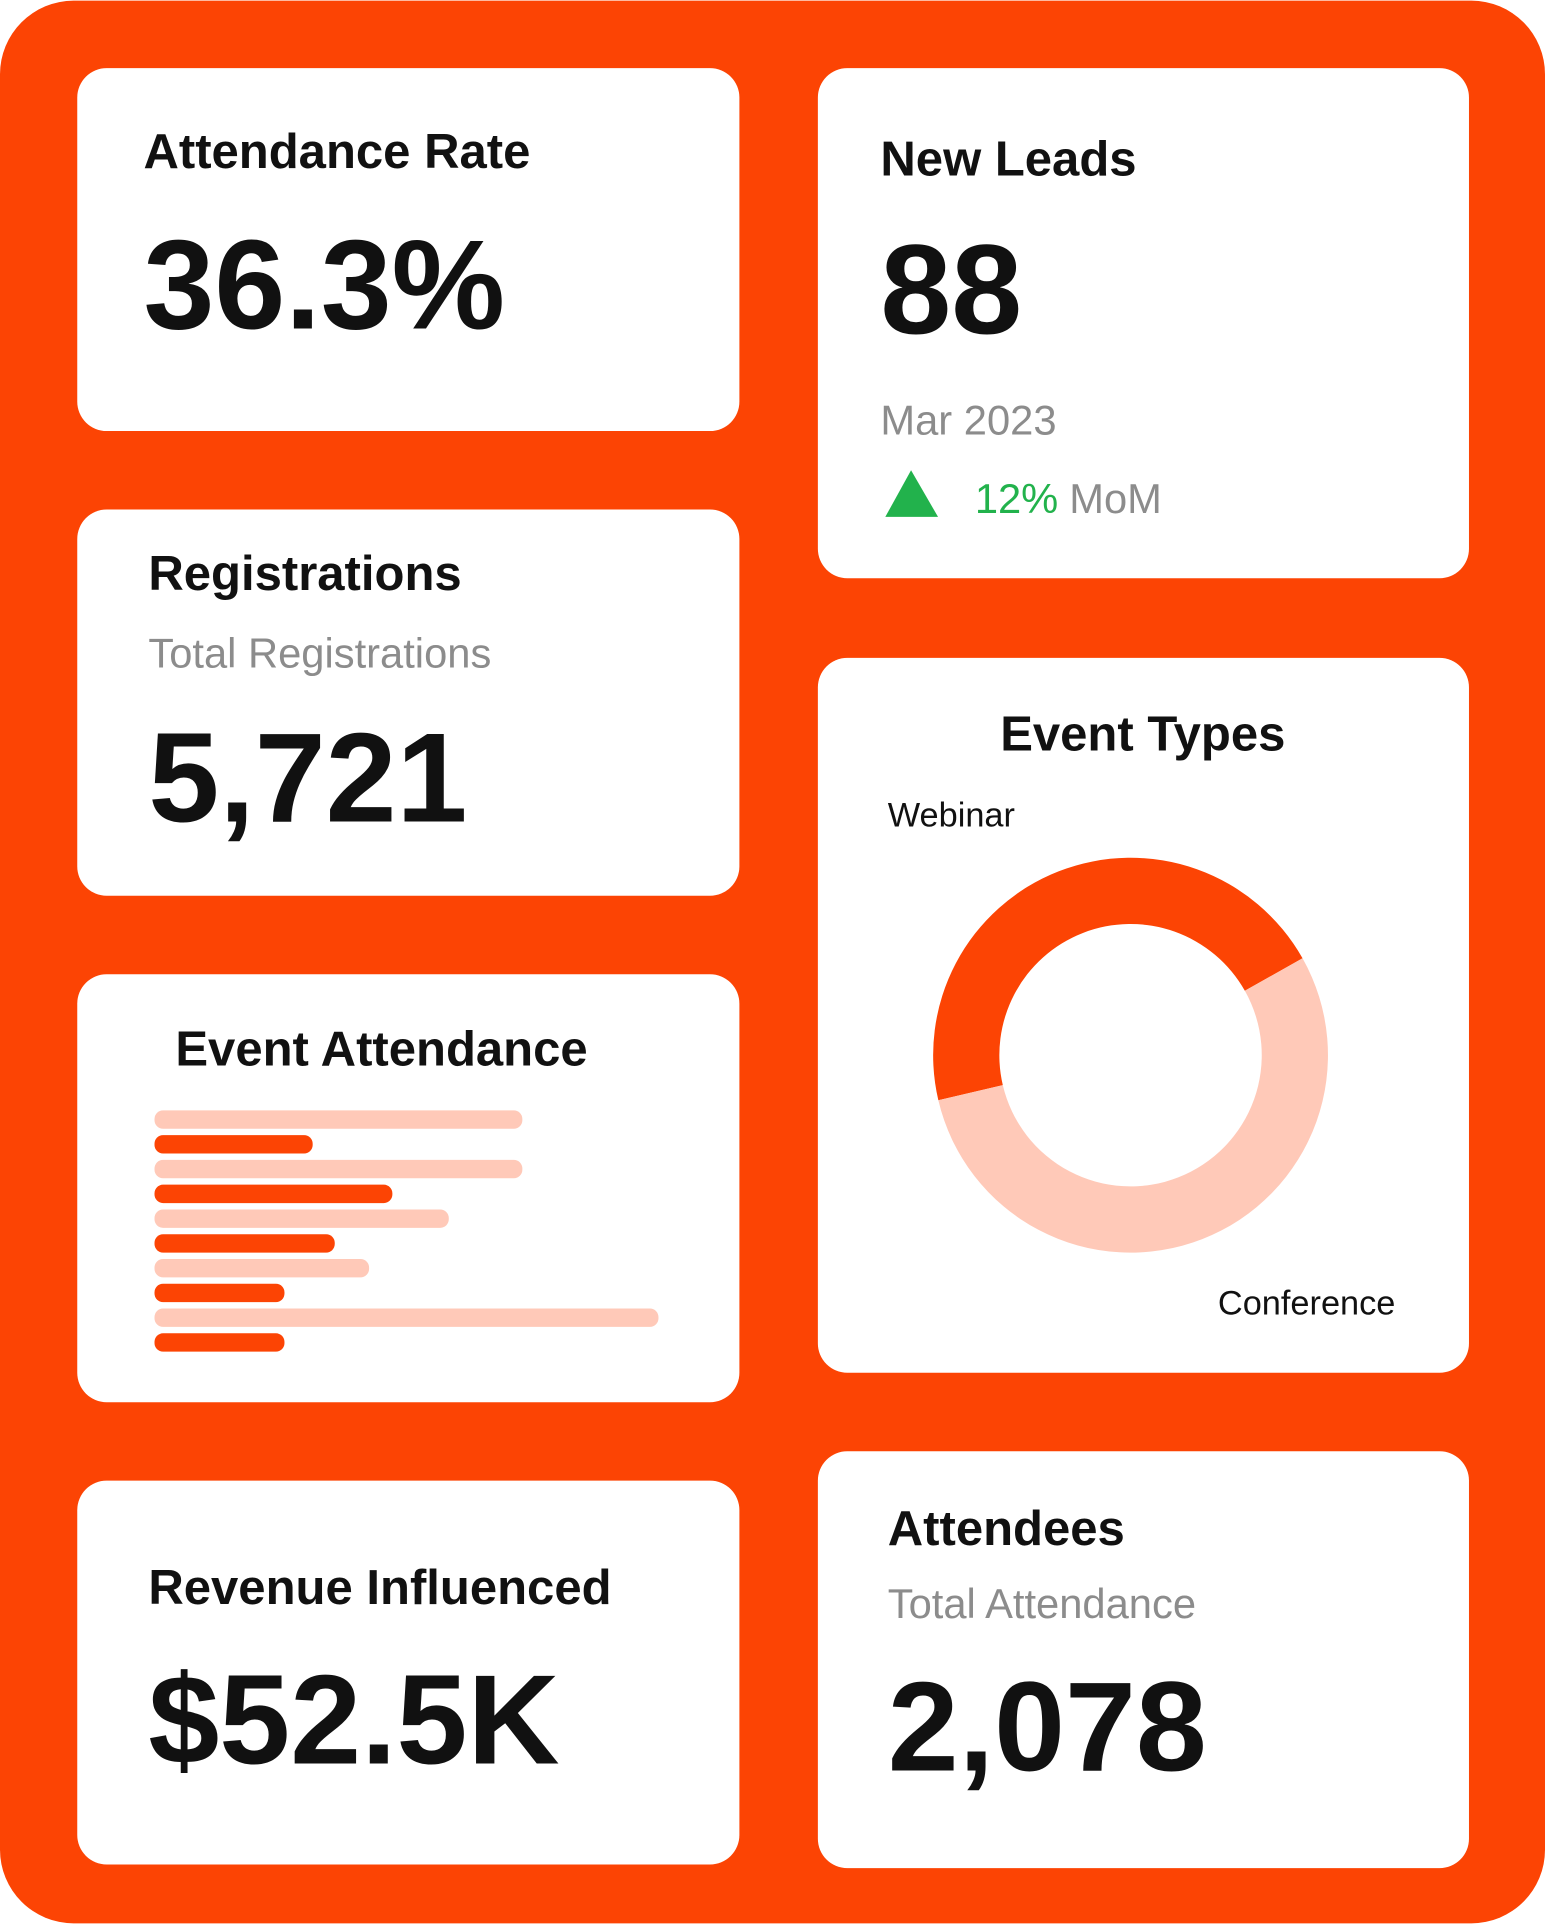 This screenshot has height=1924, width=1545. I want to click on card-value: $52.5K, so click(353, 1720).